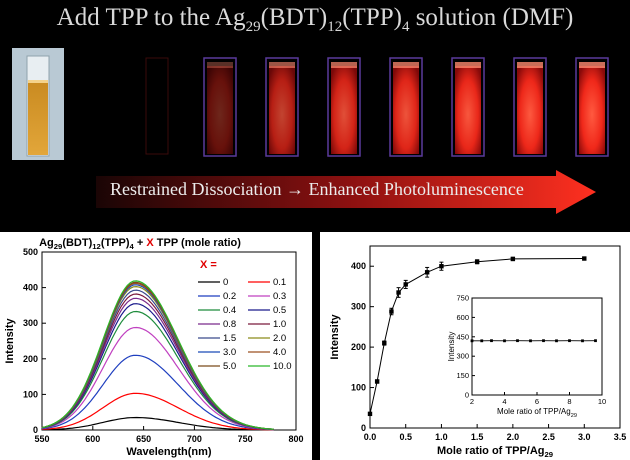 The height and width of the screenshot is (460, 630). Describe the element at coordinates (537, 413) in the screenshot. I see `inset-x-axis-label: Mole ratio of TPP/Ag29` at that location.